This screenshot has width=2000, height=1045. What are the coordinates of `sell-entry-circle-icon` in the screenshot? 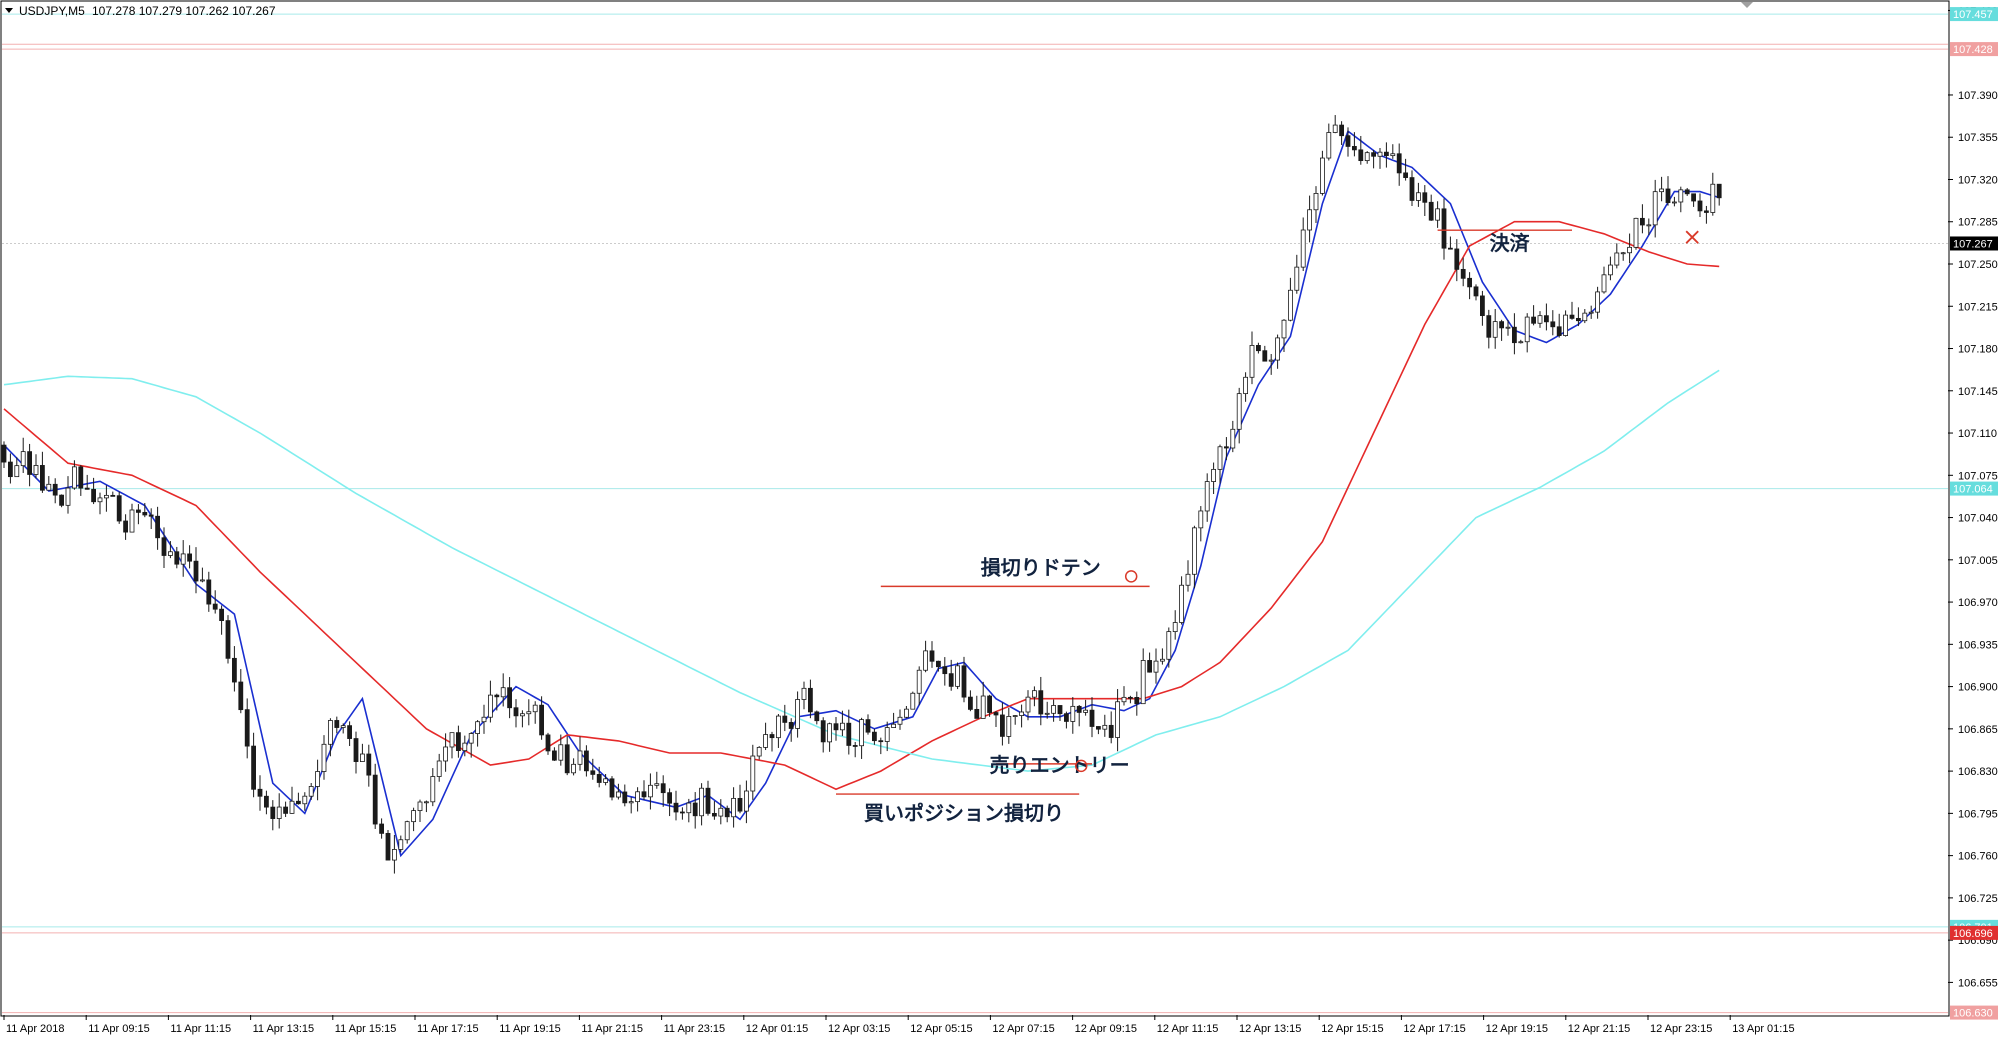 It's located at (1081, 766).